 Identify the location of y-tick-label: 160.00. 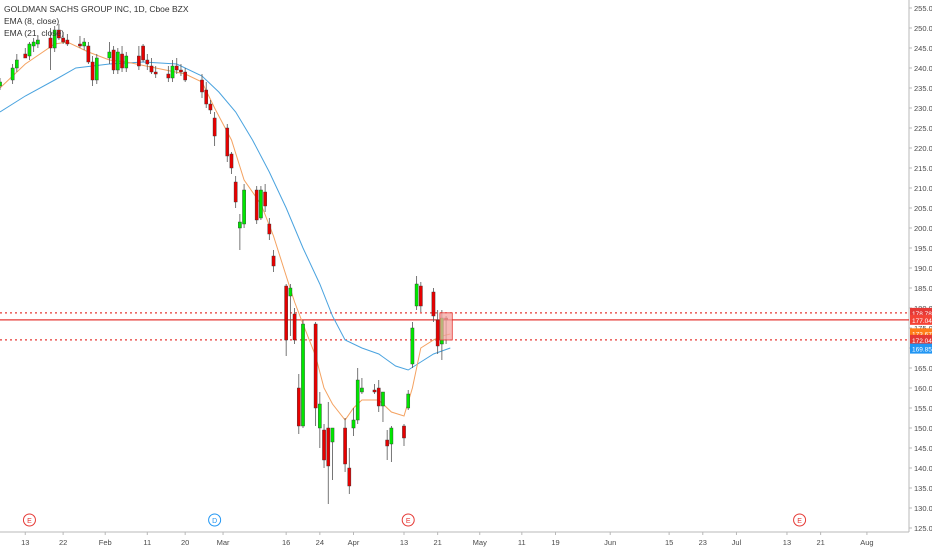
(923, 388).